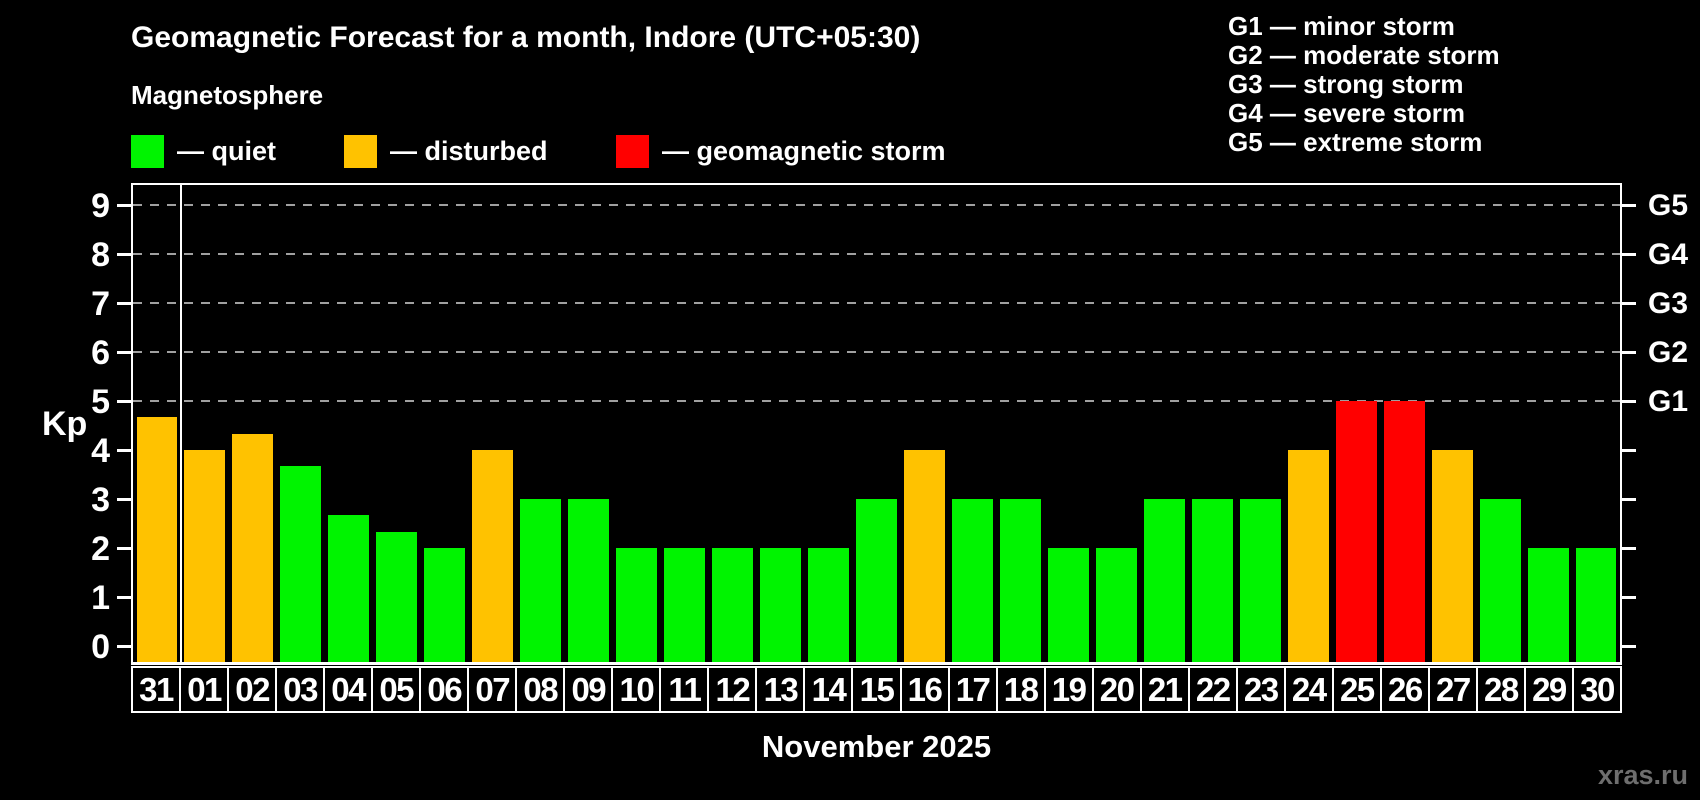 The image size is (1700, 800). What do you see at coordinates (100, 597) in the screenshot?
I see `y-tick-label-1: 1` at bounding box center [100, 597].